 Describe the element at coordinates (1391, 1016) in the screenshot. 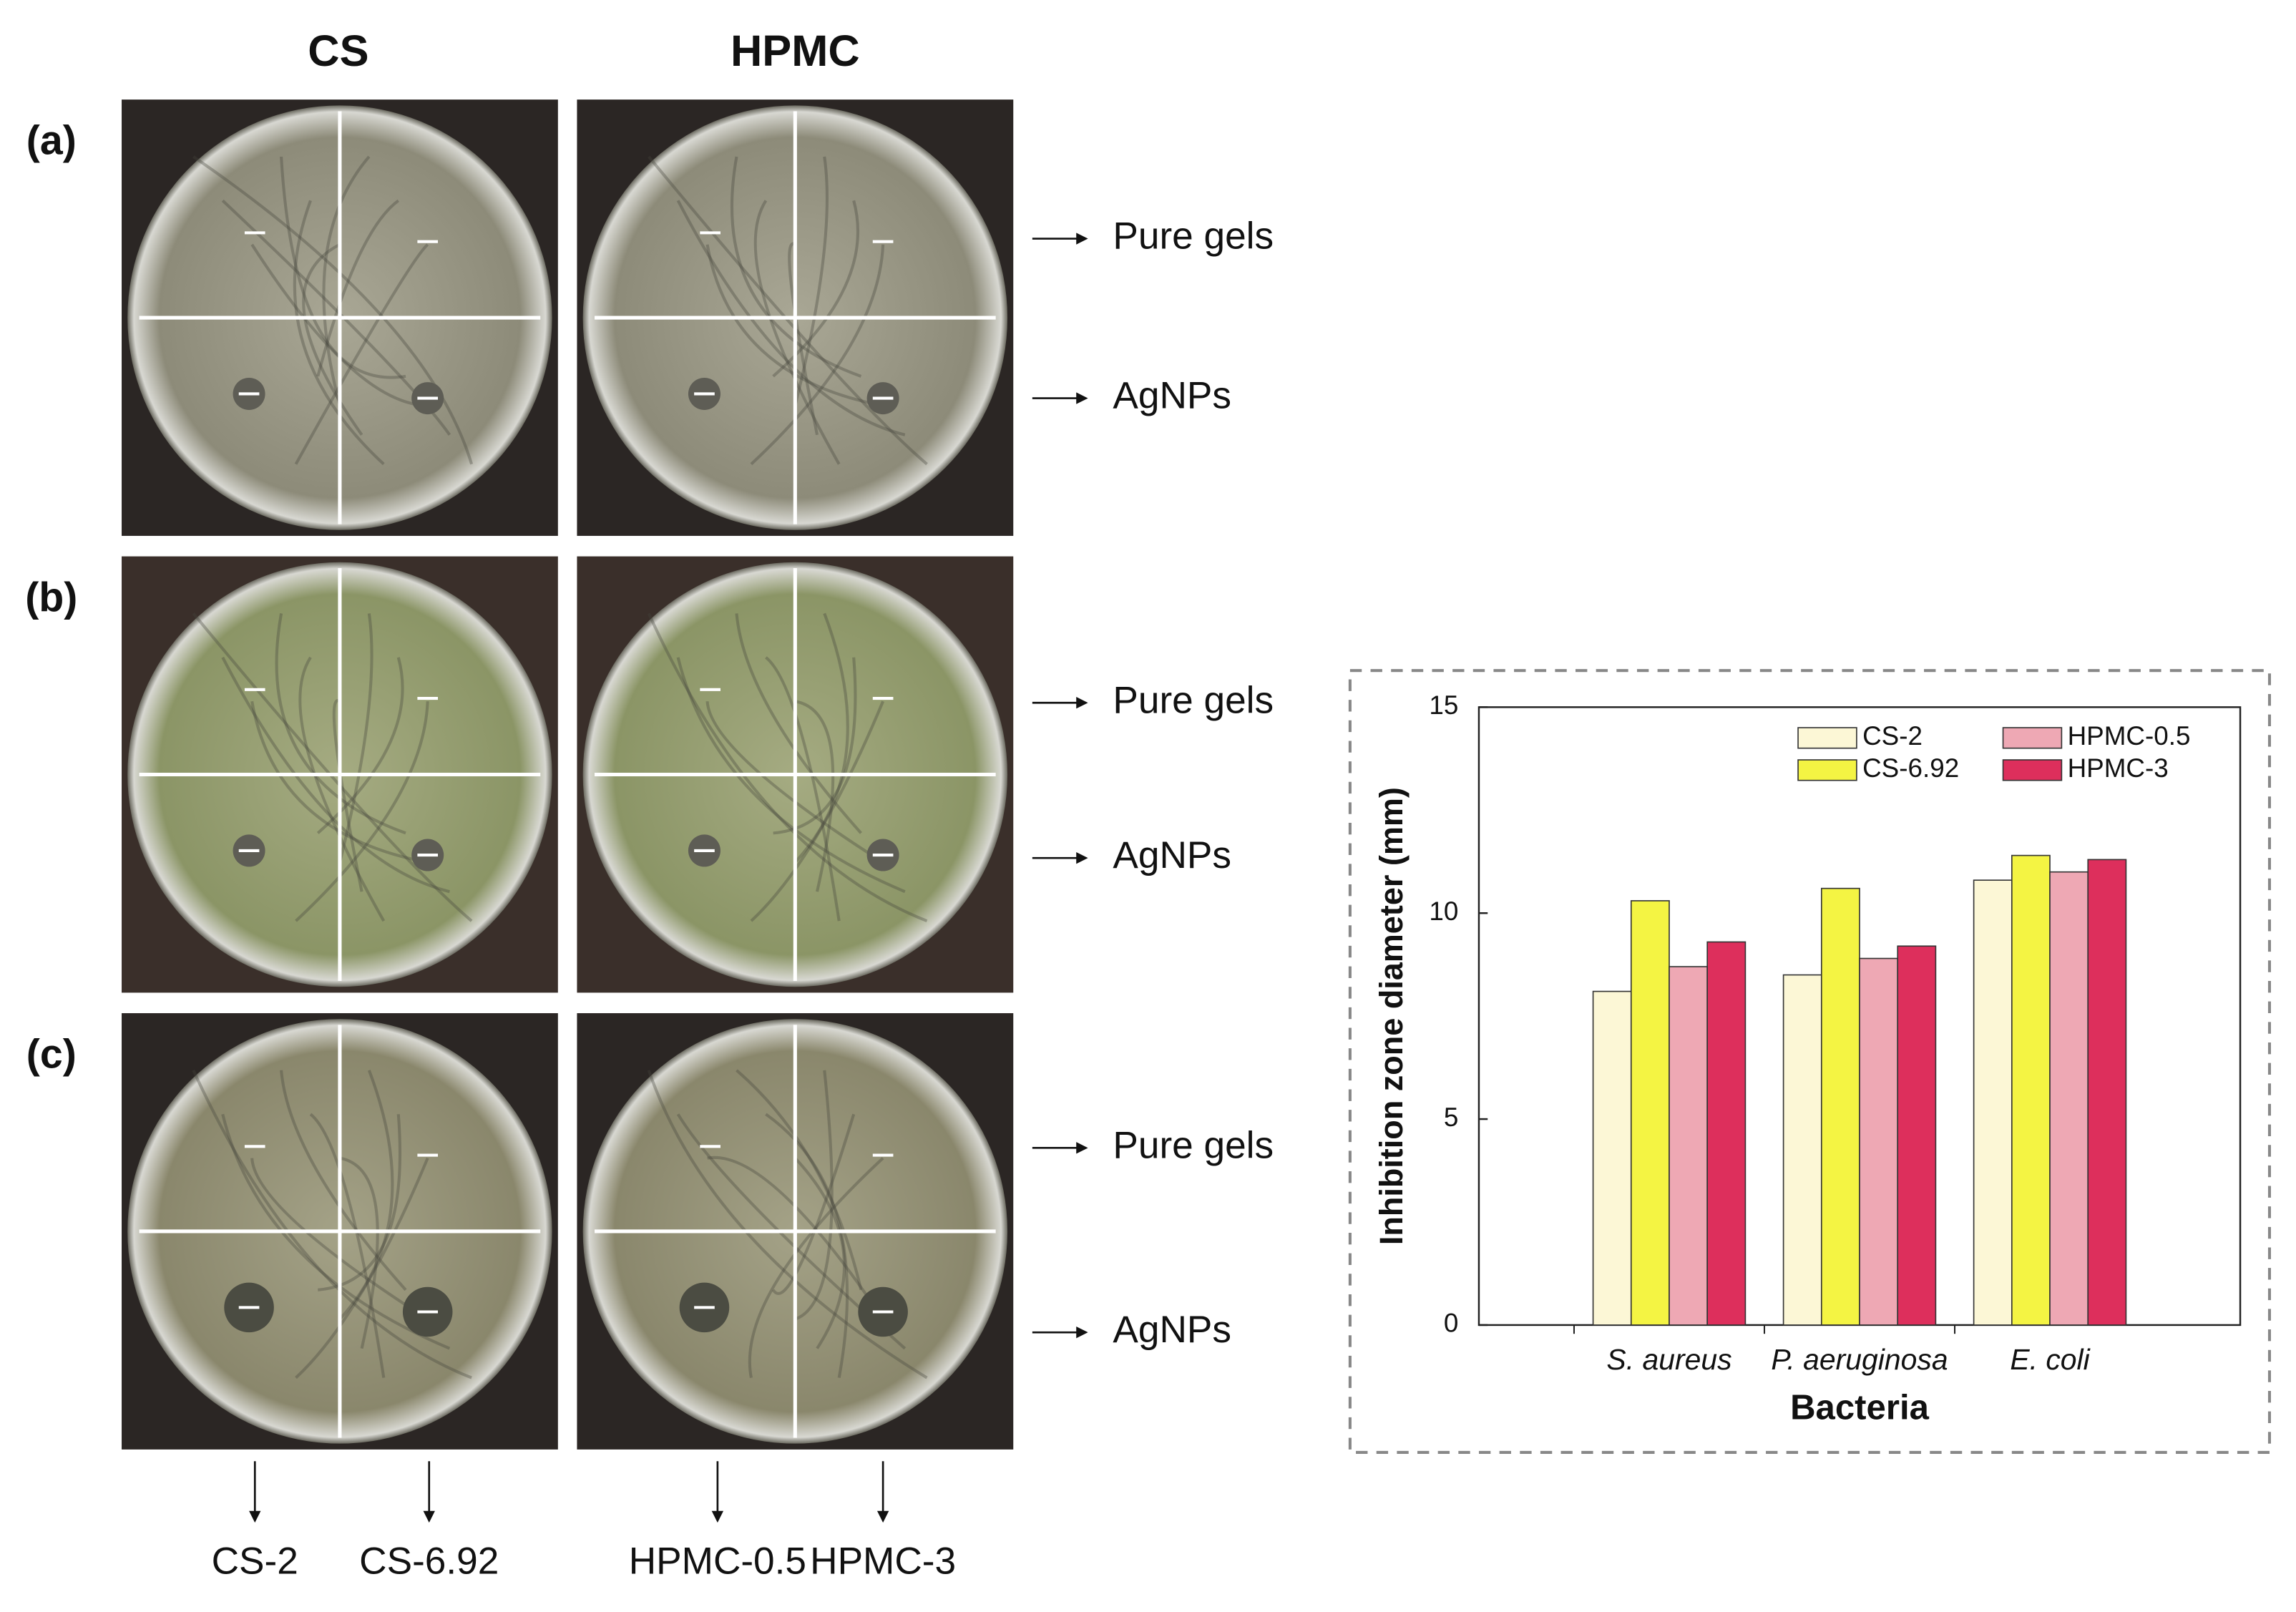

I see `y-axis-title: Inhibition zone diameter (mm)` at that location.